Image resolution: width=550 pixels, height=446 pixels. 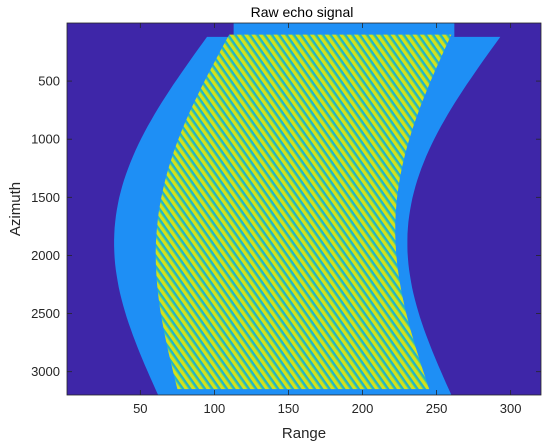 What do you see at coordinates (140, 408) in the screenshot?
I see `x-tick-label: 50` at bounding box center [140, 408].